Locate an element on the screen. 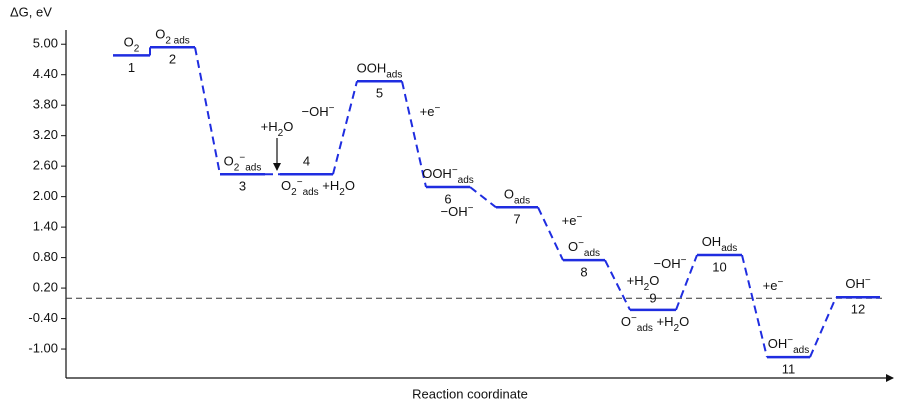  level-label: Oads is located at coordinates (517, 196).